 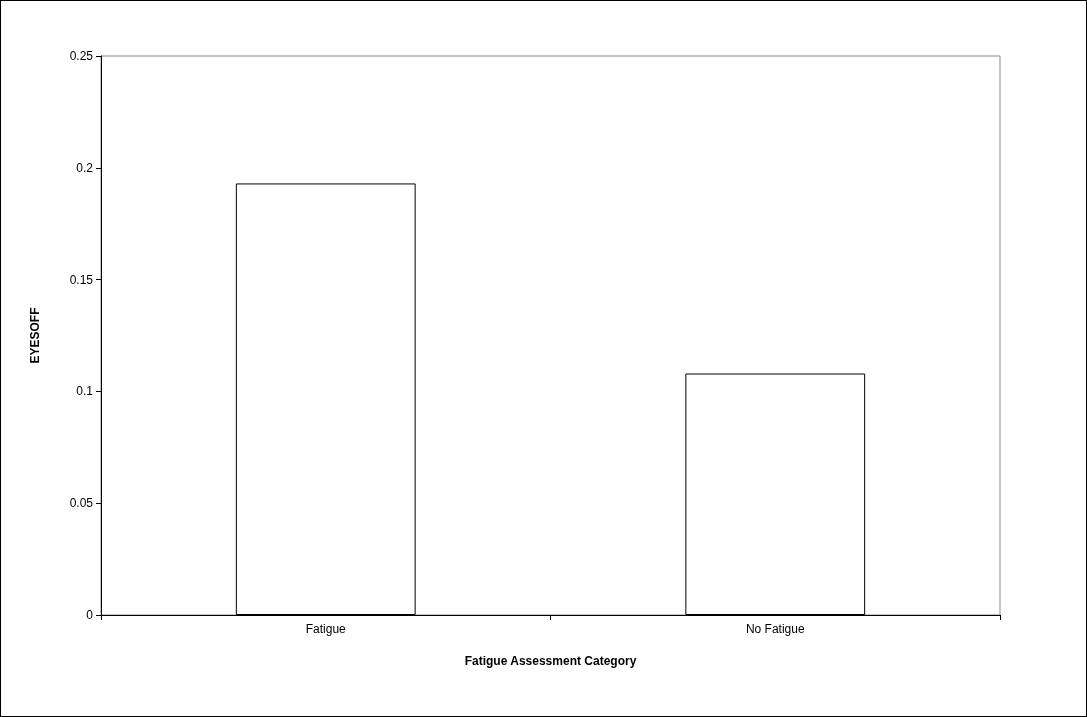 I want to click on y-tick-label: 0.2, so click(x=85, y=167).